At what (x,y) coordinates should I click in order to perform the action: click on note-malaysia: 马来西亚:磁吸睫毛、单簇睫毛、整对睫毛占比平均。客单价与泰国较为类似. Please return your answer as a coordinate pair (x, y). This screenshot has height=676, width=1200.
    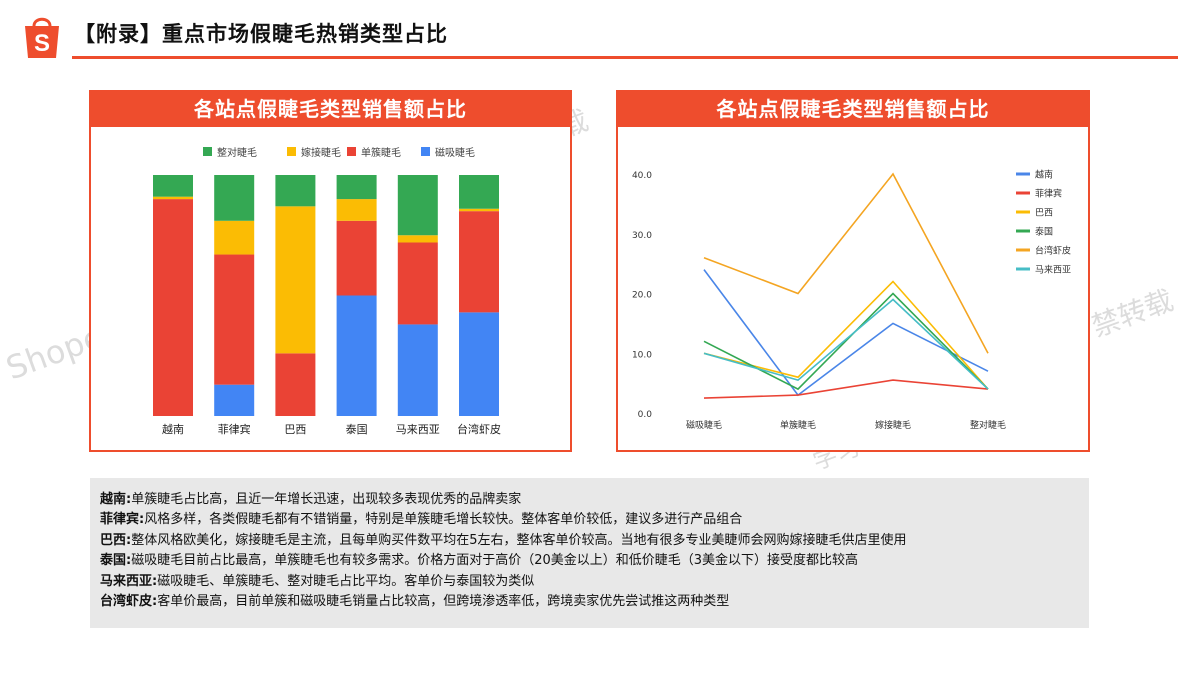
    Looking at the image, I should click on (317, 581).